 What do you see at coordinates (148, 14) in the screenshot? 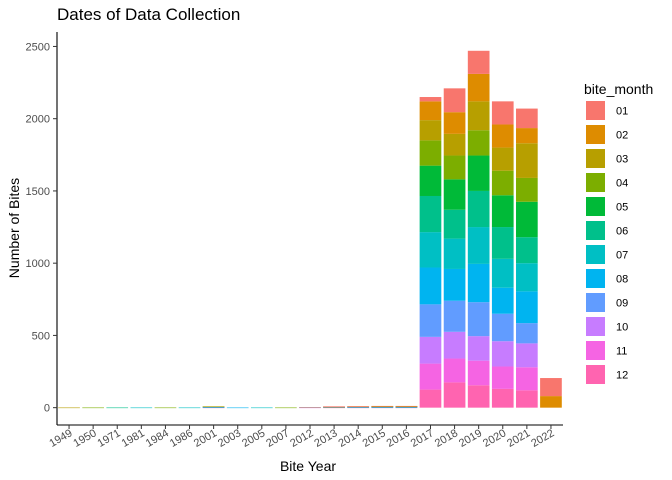
I see `chart-title: Dates of Data Collection` at bounding box center [148, 14].